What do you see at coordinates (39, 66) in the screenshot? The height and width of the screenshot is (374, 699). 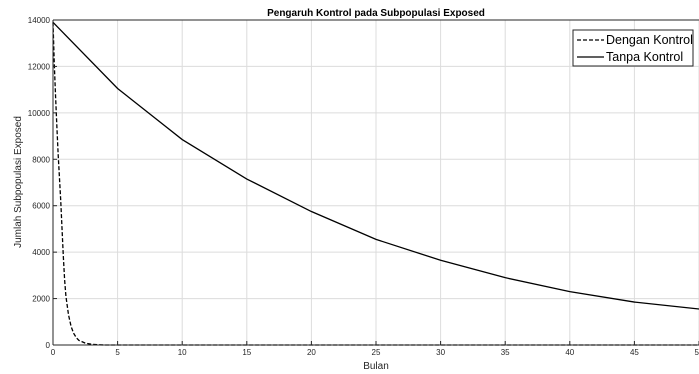 I see `y-tick-label: 12000` at bounding box center [39, 66].